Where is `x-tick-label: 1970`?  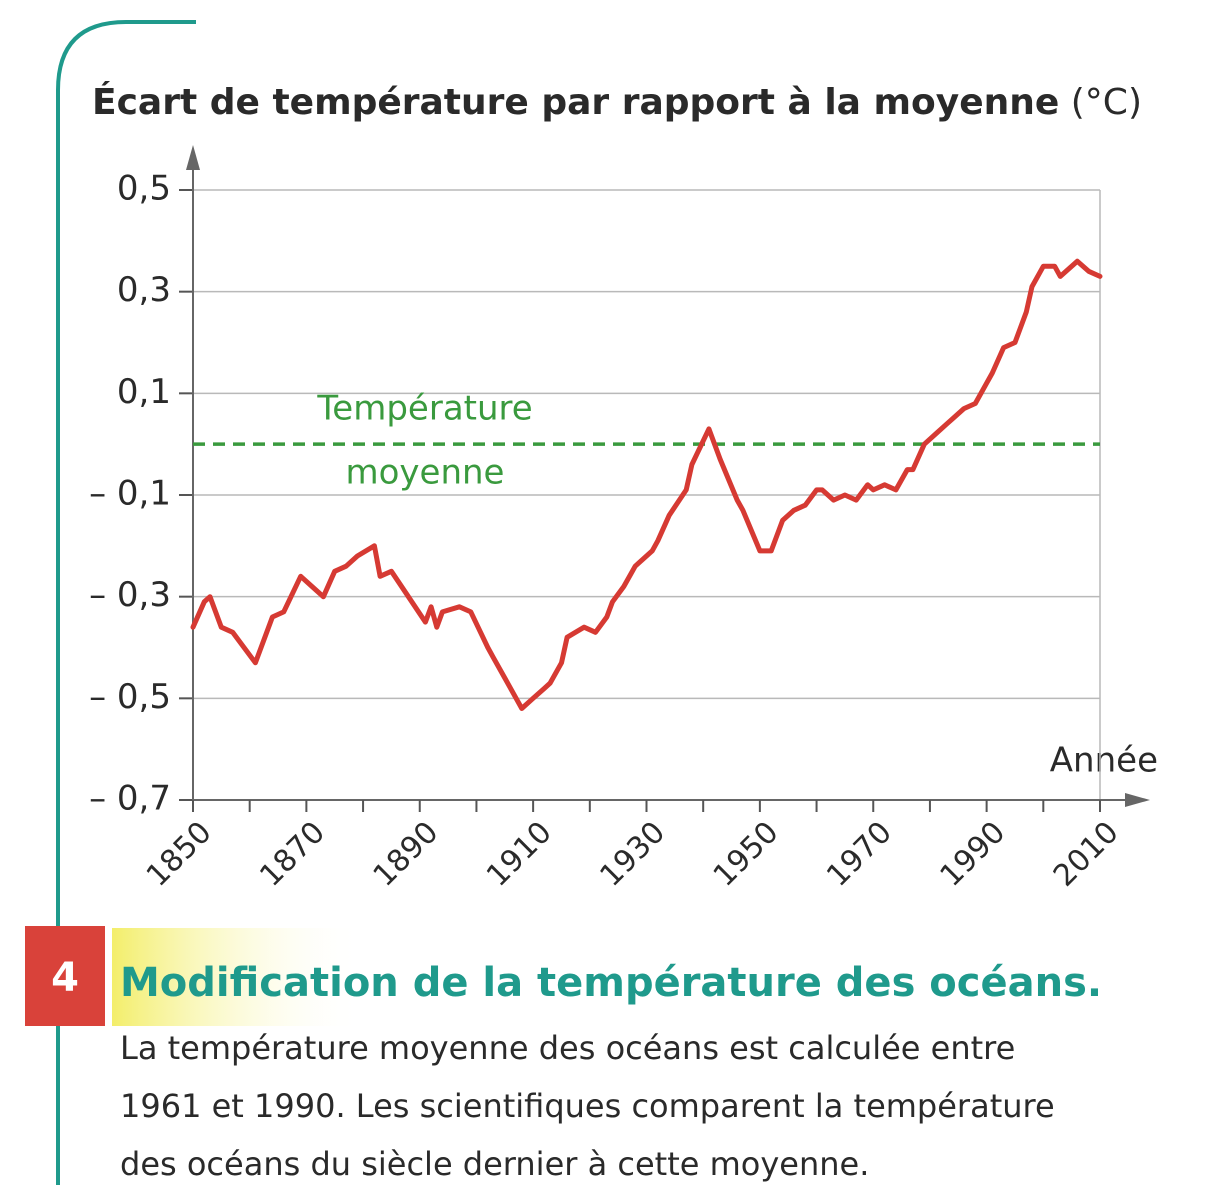
x-tick-label: 1970 is located at coordinates (859, 854).